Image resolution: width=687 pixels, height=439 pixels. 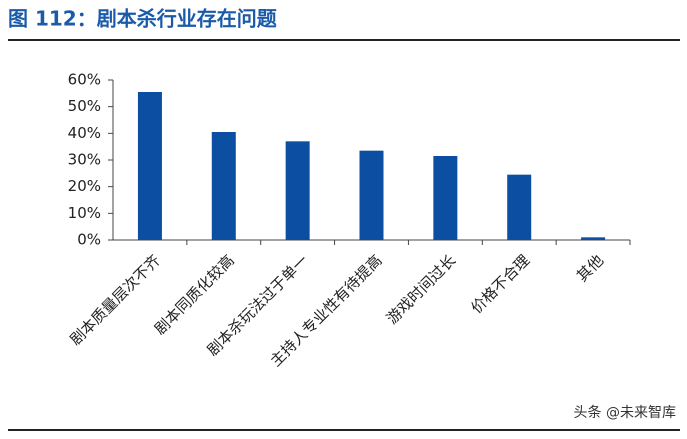 What do you see at coordinates (89, 240) in the screenshot?
I see `y-tick-label: 0%` at bounding box center [89, 240].